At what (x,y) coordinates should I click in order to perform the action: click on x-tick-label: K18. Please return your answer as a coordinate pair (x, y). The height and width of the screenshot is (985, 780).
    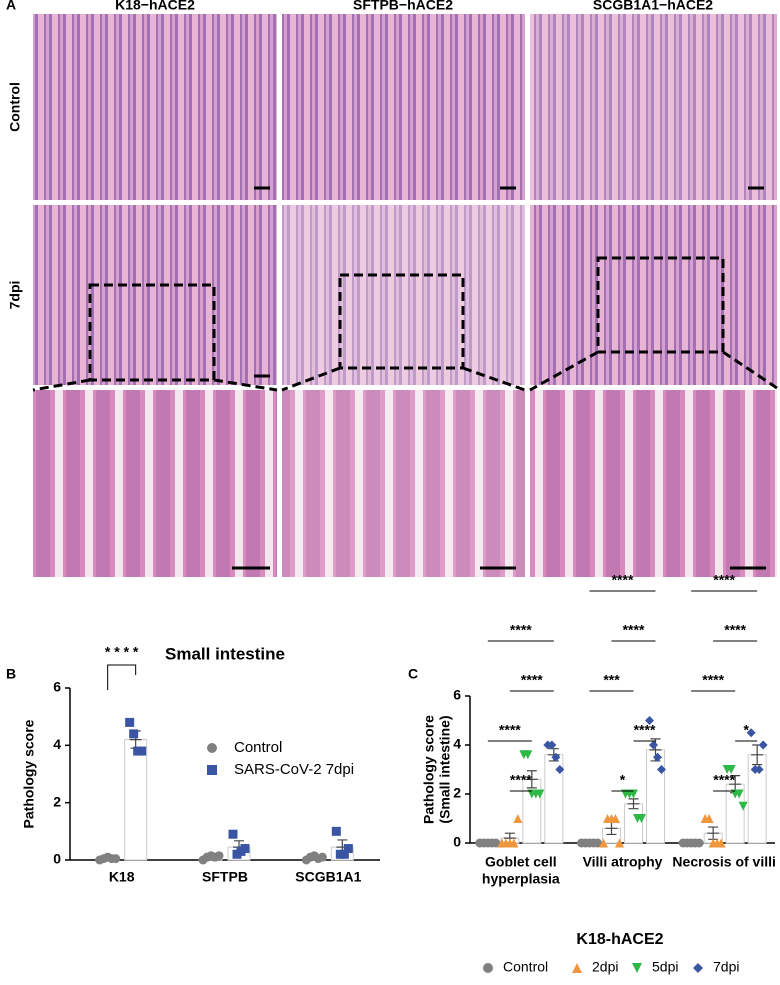
    Looking at the image, I should click on (122, 877).